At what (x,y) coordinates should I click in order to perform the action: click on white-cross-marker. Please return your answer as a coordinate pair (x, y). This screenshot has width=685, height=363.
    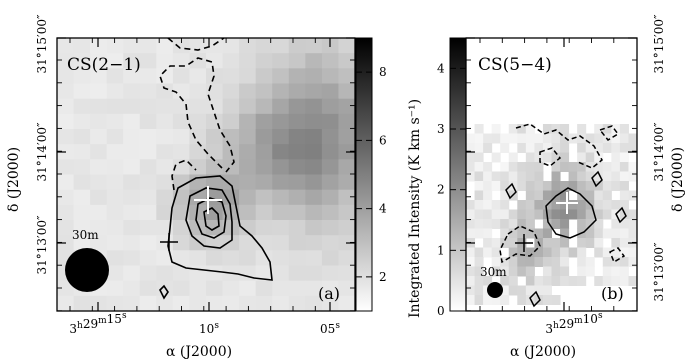
    Looking at the image, I should click on (567, 203).